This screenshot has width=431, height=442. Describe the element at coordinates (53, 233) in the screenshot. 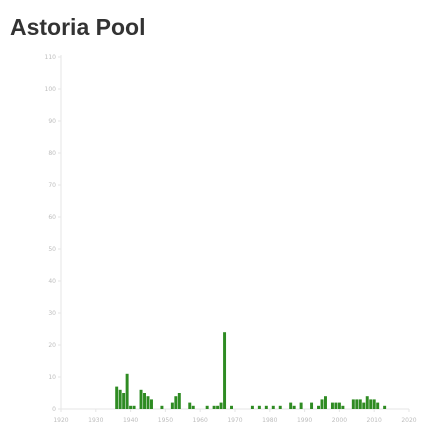

I see `y-axis: 0 10 20 30 40 50 60 70 80 90 100 110` at that location.